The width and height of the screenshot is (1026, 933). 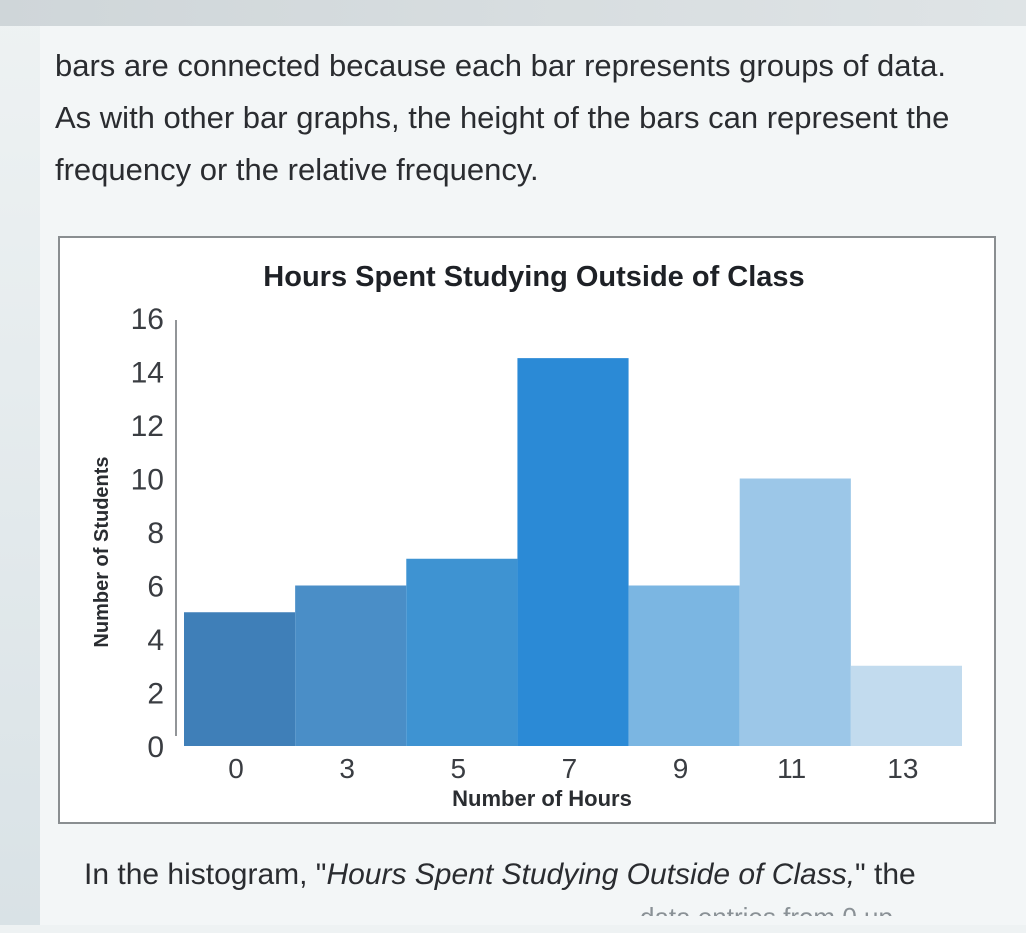 I want to click on x-tick-label: 7, so click(x=570, y=768).